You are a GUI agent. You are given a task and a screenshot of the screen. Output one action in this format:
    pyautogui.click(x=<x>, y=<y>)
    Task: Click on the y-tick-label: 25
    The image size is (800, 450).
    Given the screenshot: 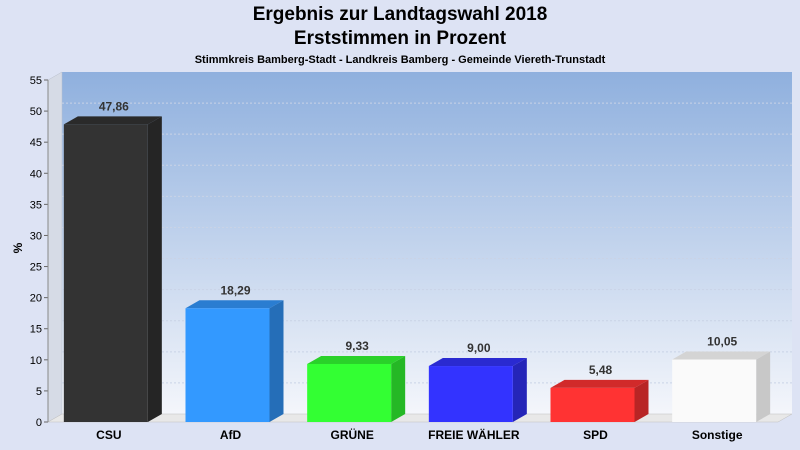 What is the action you would take?
    pyautogui.click(x=36, y=268)
    